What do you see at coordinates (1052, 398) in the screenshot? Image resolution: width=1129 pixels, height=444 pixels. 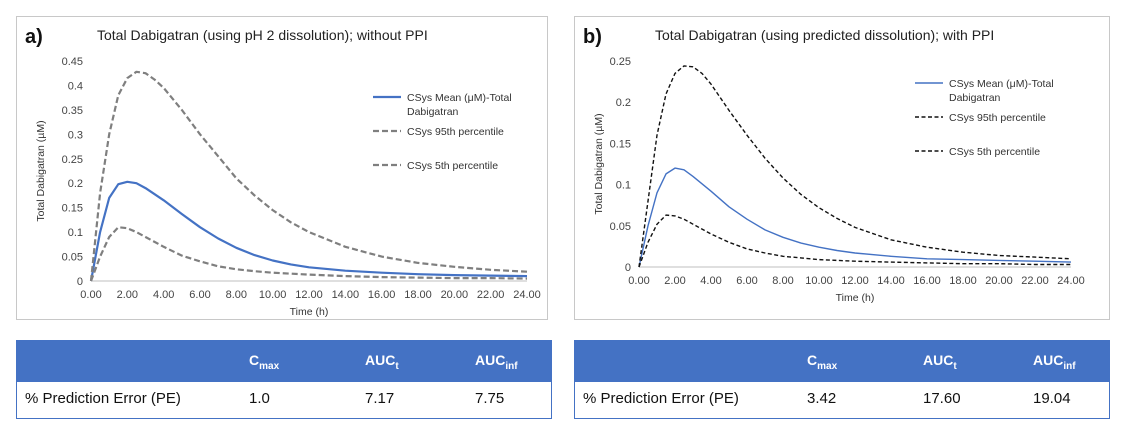 I see `cell-aucinf: 19.04` at bounding box center [1052, 398].